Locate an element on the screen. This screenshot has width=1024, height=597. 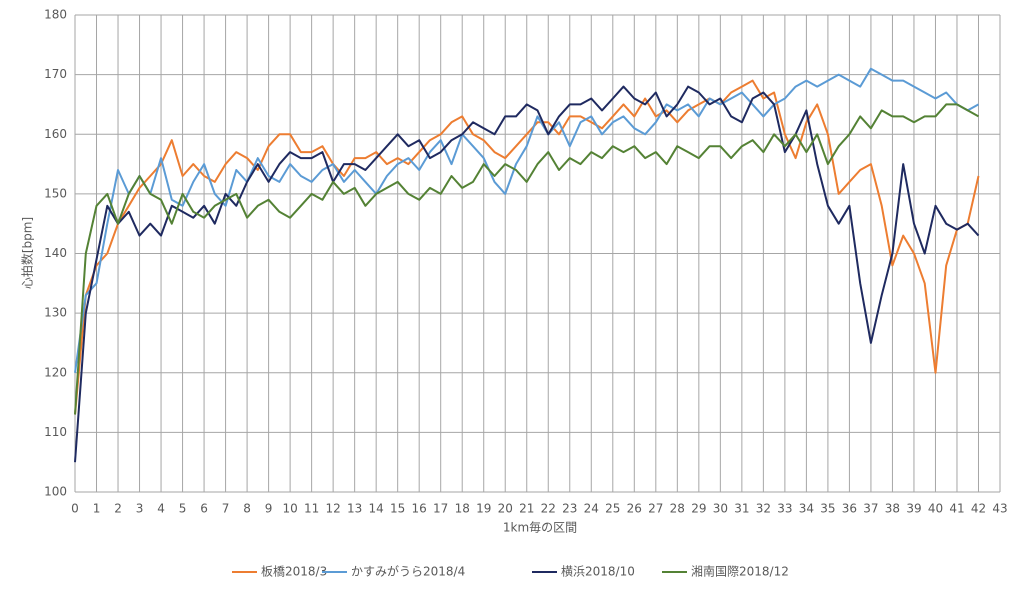
x-tick-label: 5 is located at coordinates (183, 509).